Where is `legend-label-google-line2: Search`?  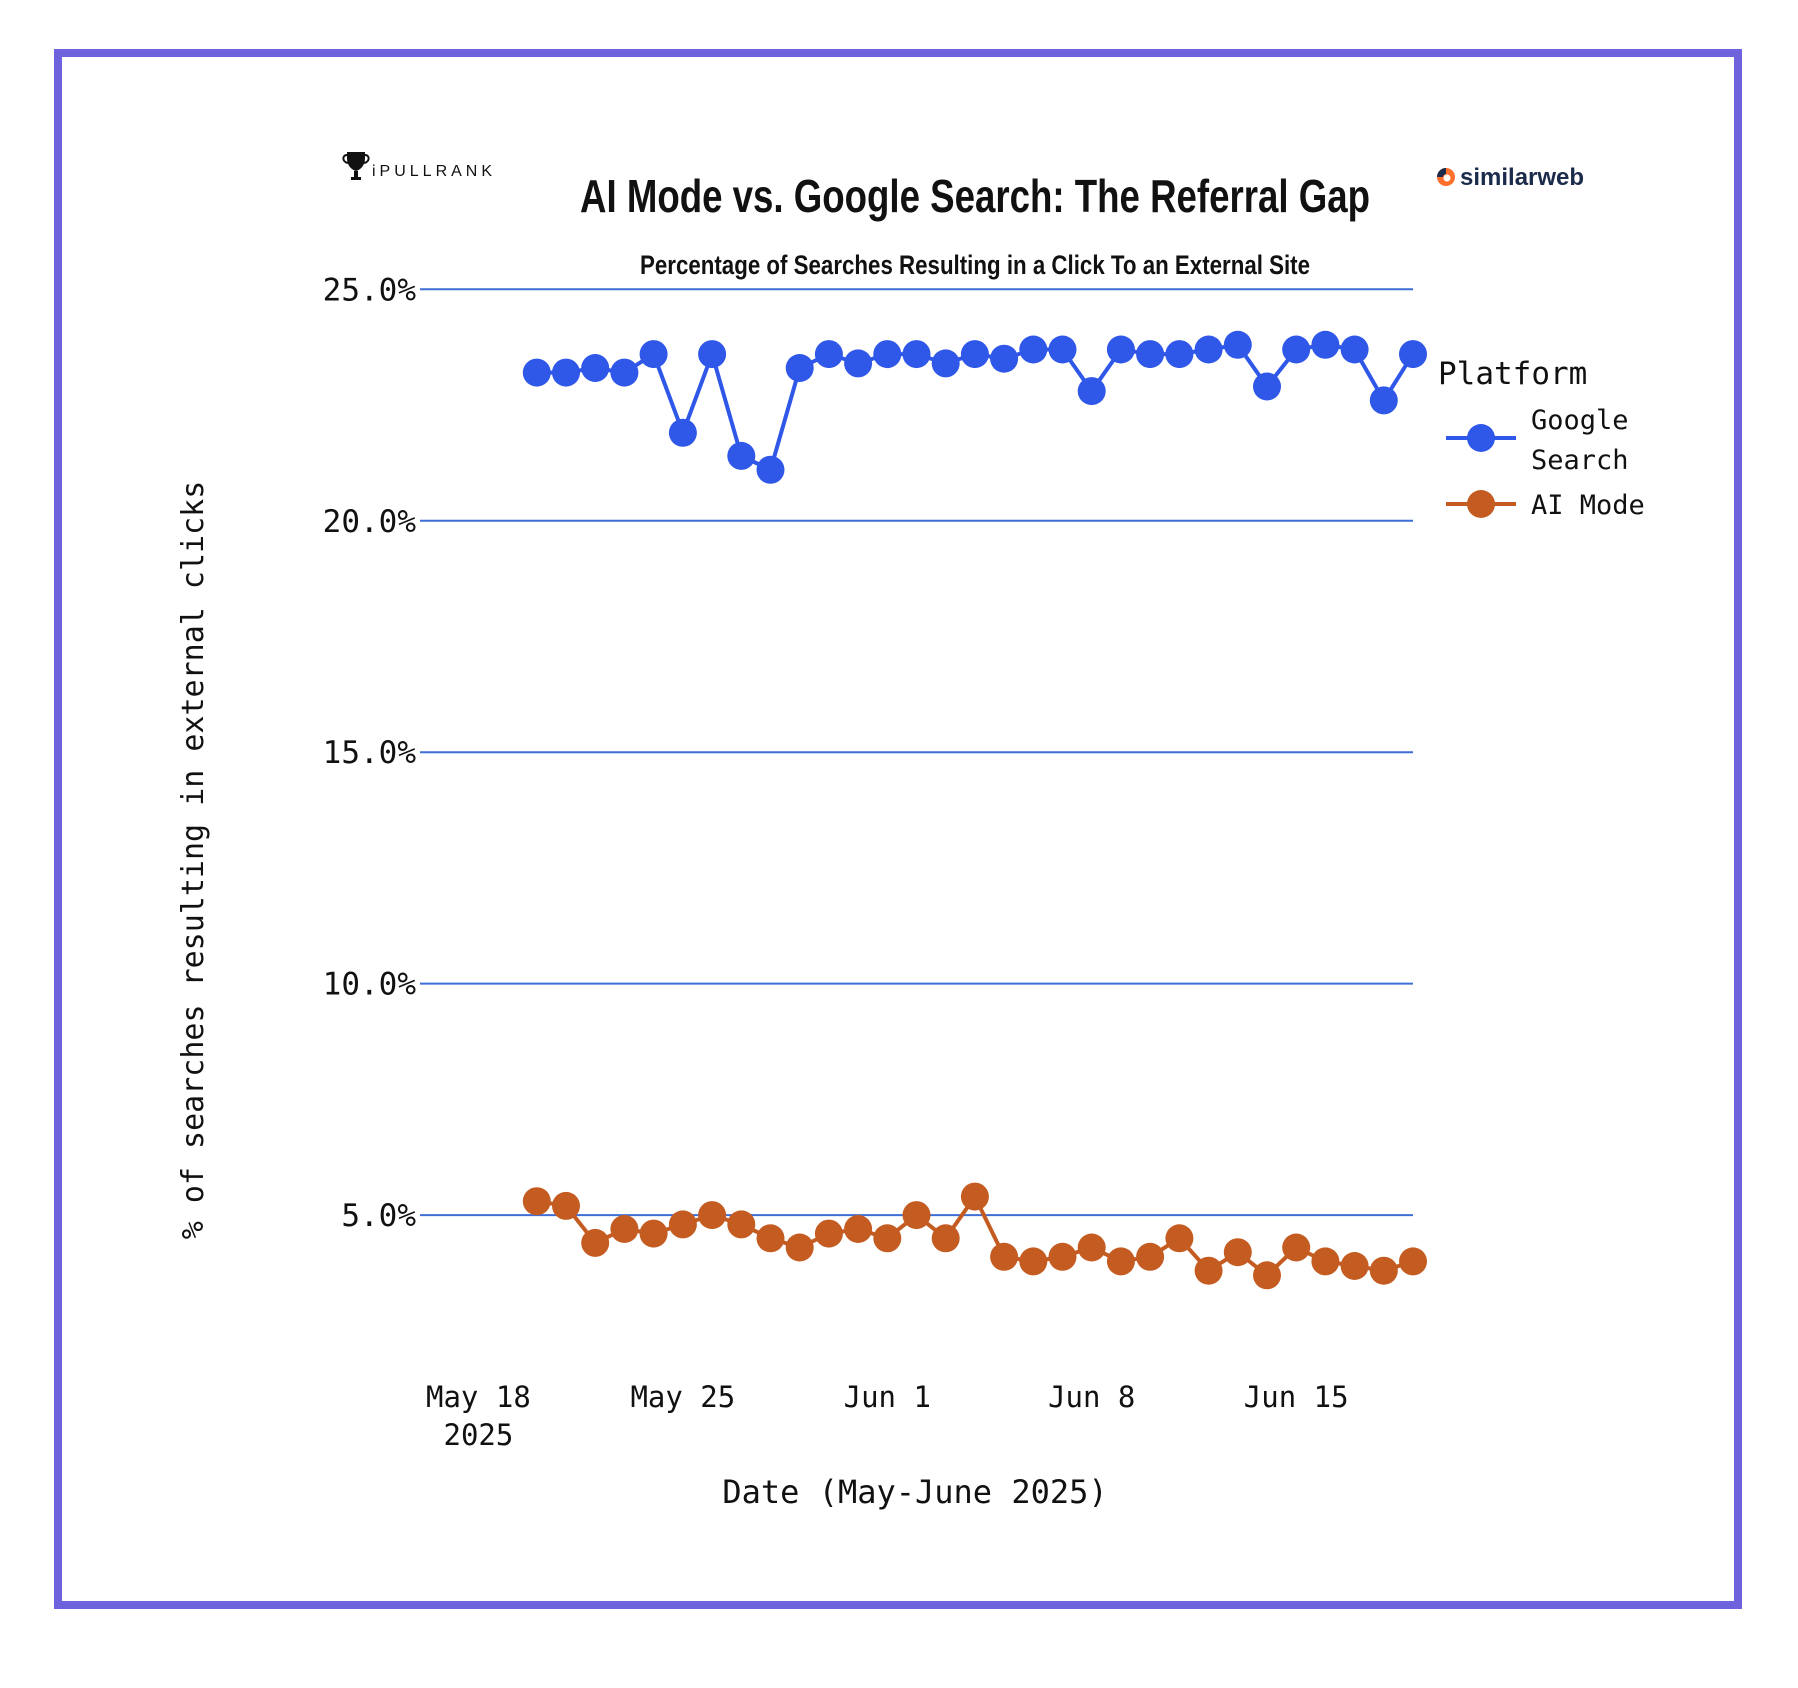
legend-label-google-line2: Search is located at coordinates (1580, 460).